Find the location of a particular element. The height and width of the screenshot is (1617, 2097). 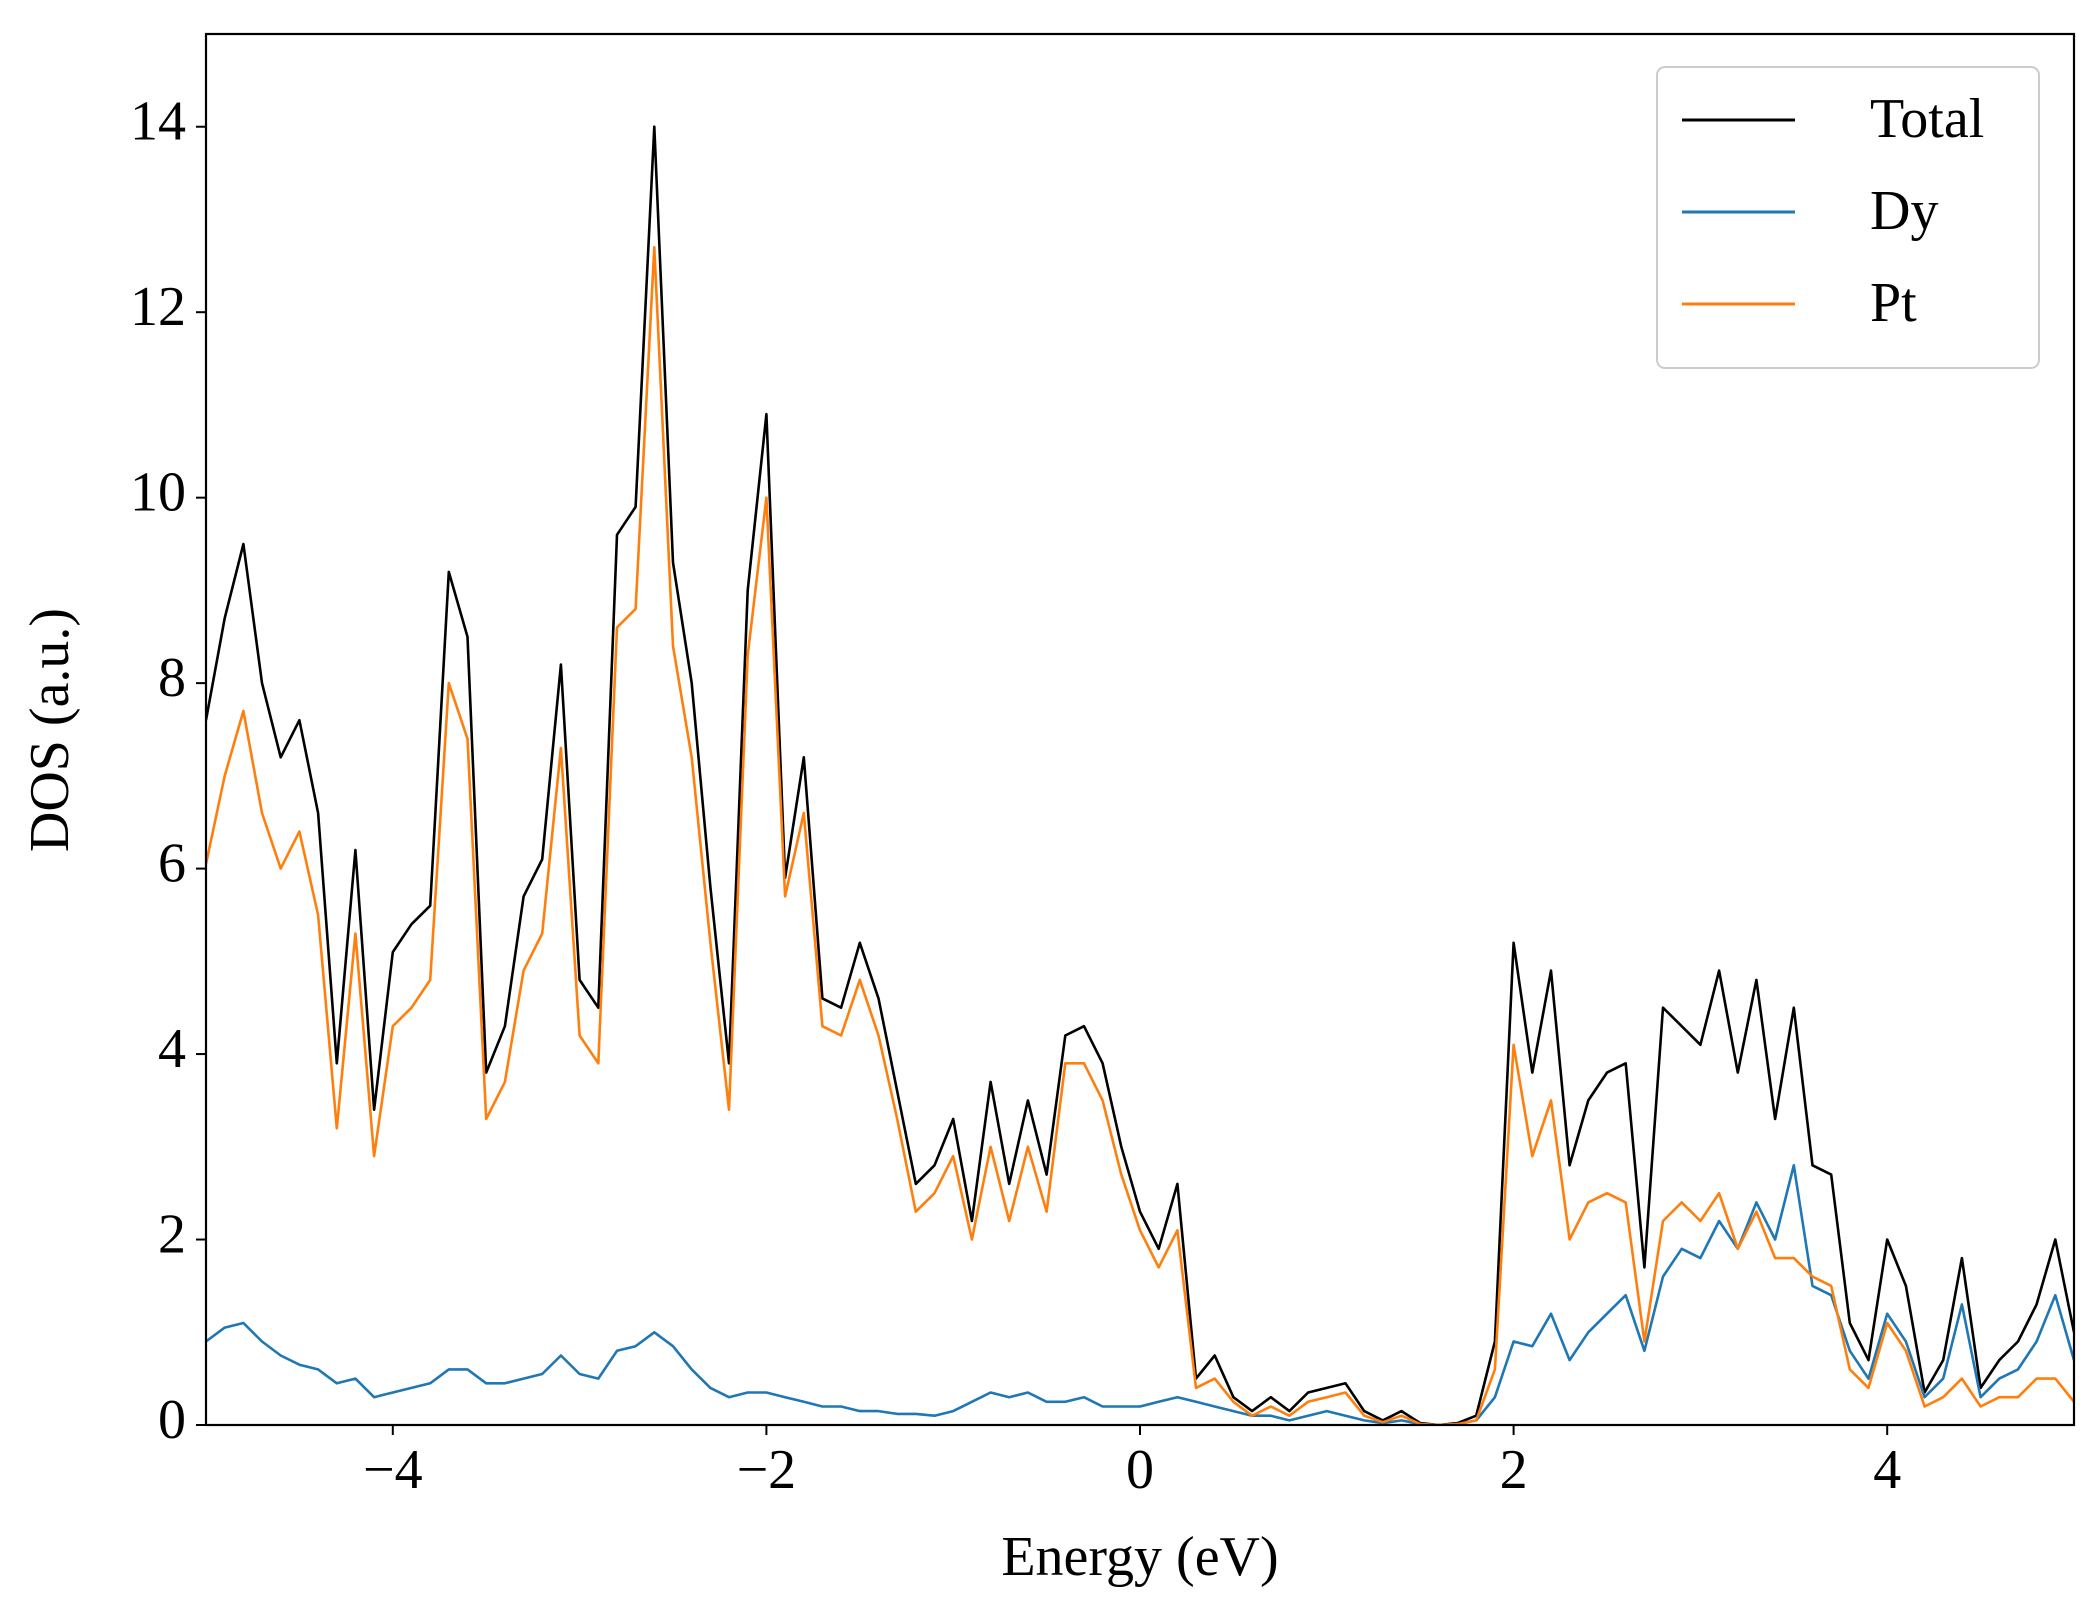

x-tick-label: −2 is located at coordinates (767, 1470).